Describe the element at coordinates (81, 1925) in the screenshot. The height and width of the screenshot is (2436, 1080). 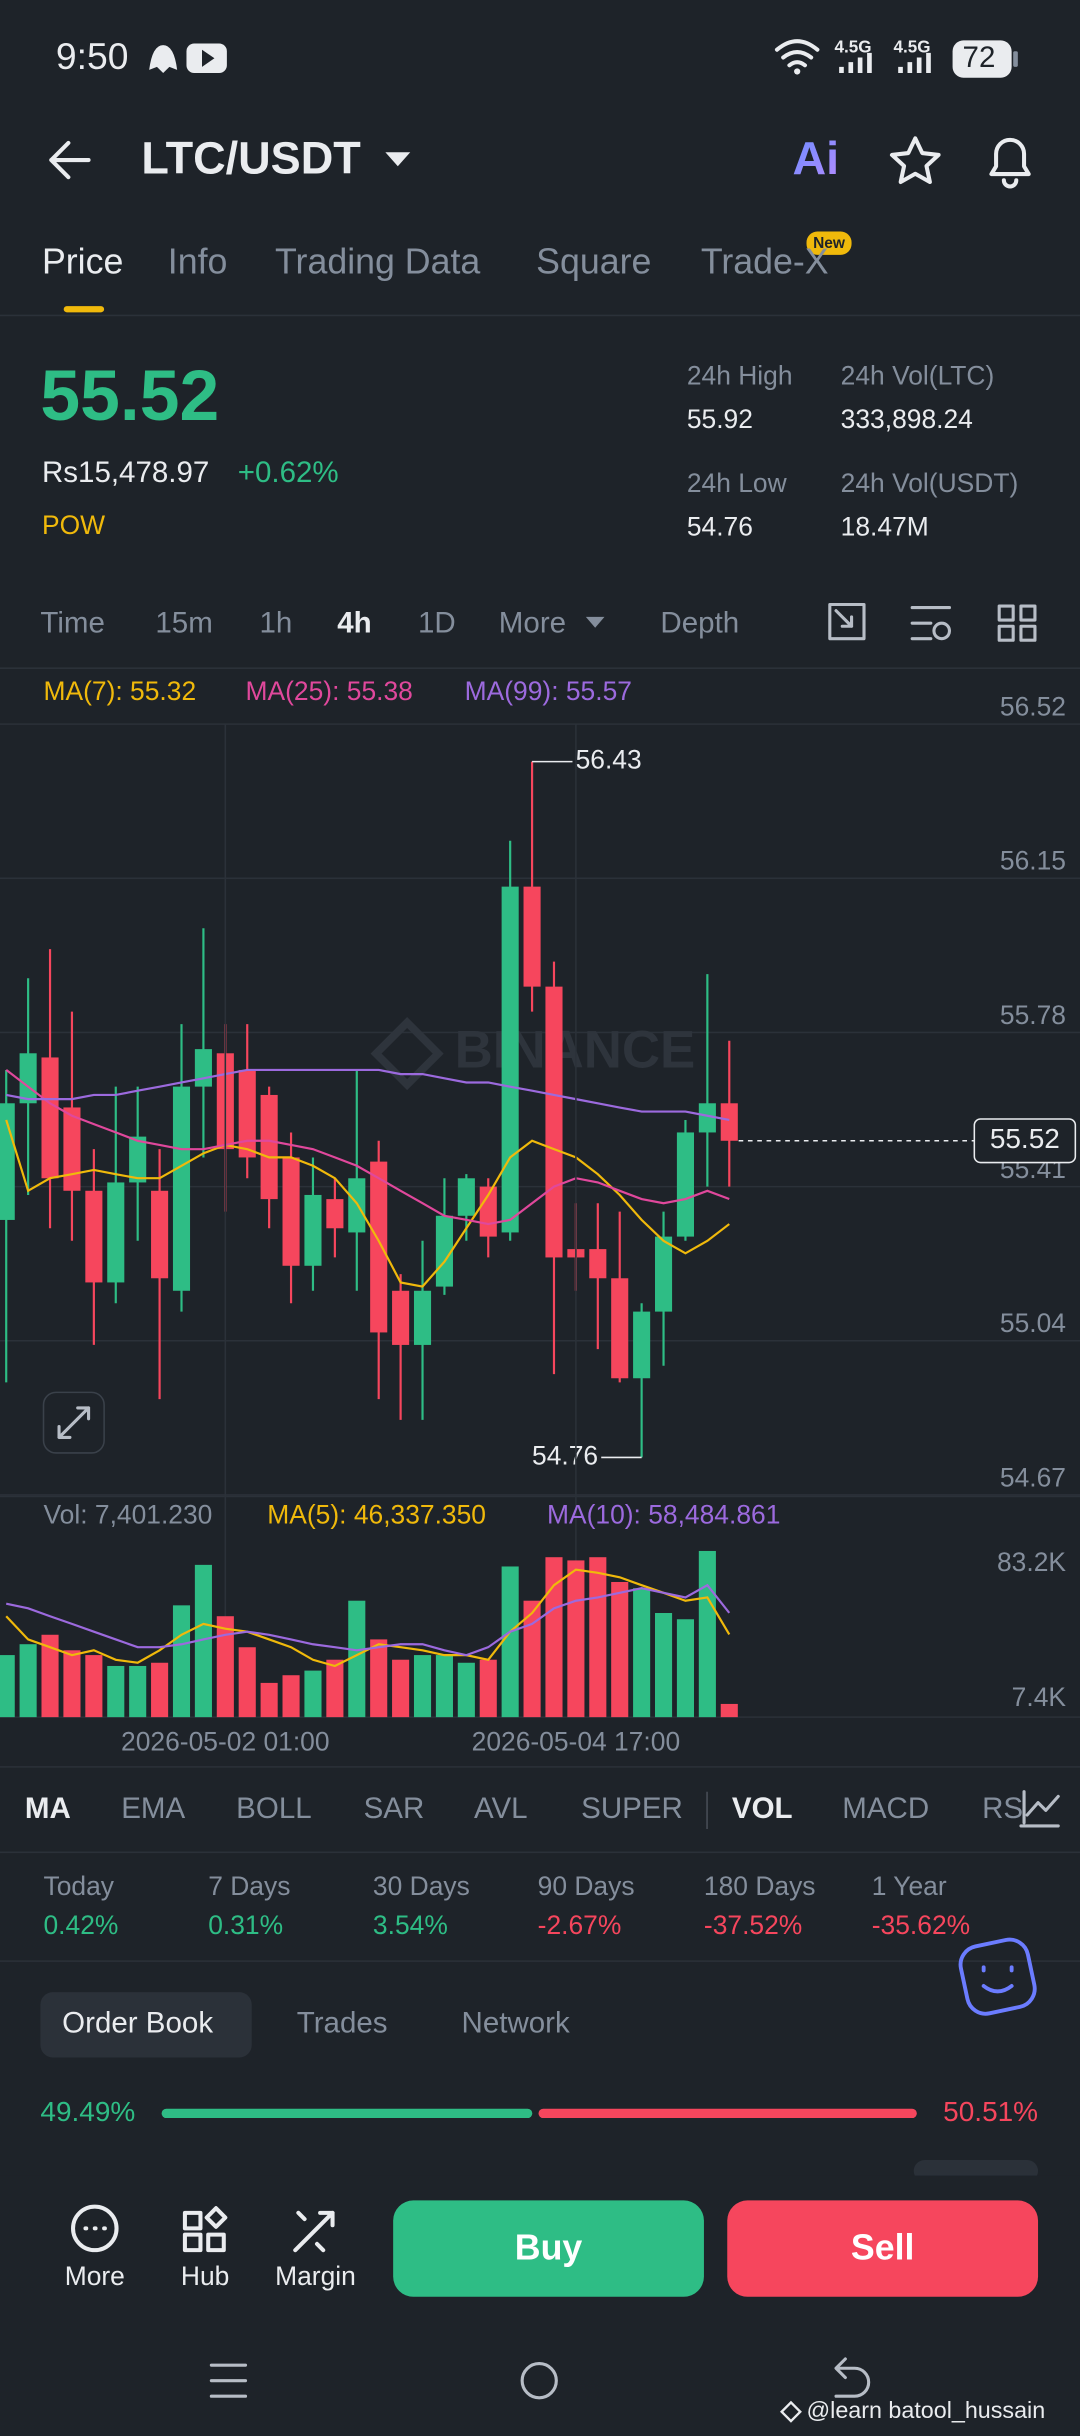
I see `performance-value: 0.42%` at that location.